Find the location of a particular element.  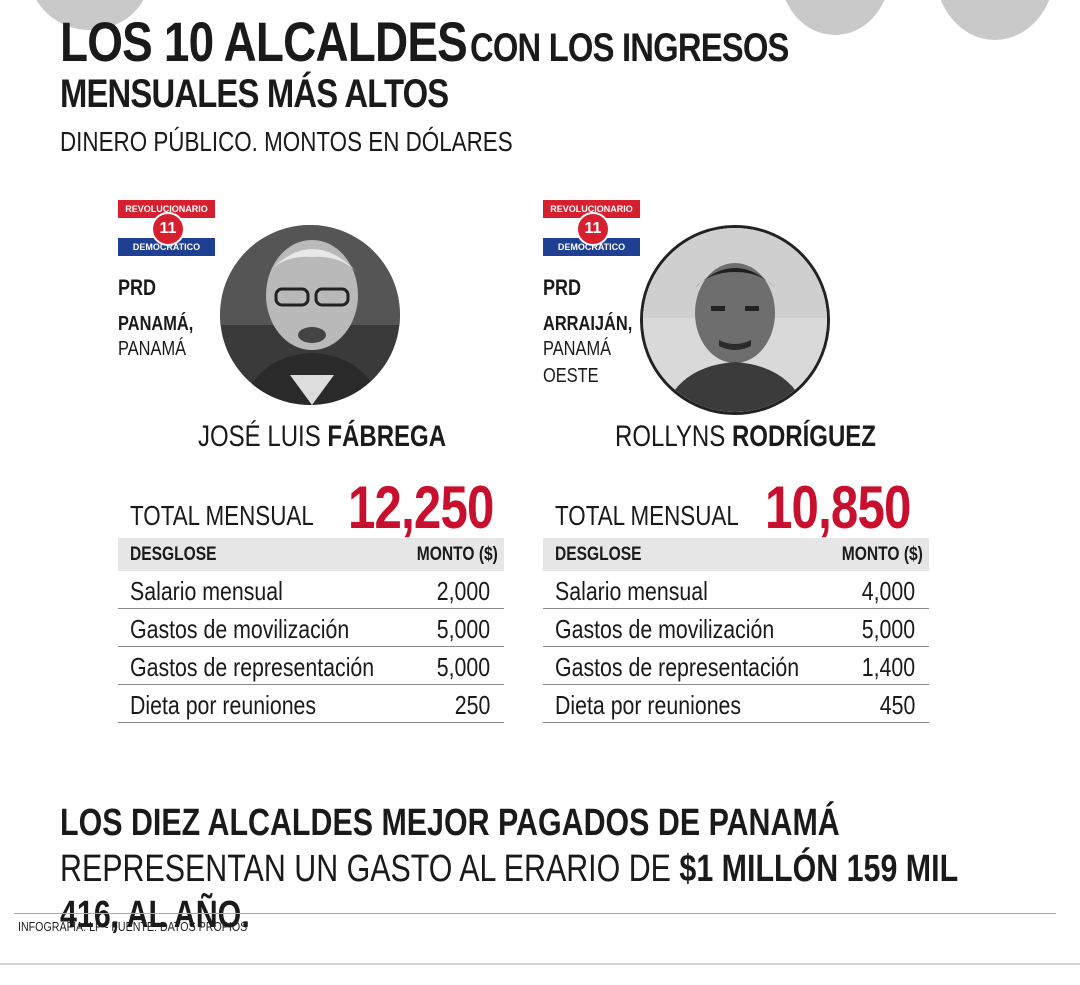

mayor-photo-rodriguez is located at coordinates (735, 320).